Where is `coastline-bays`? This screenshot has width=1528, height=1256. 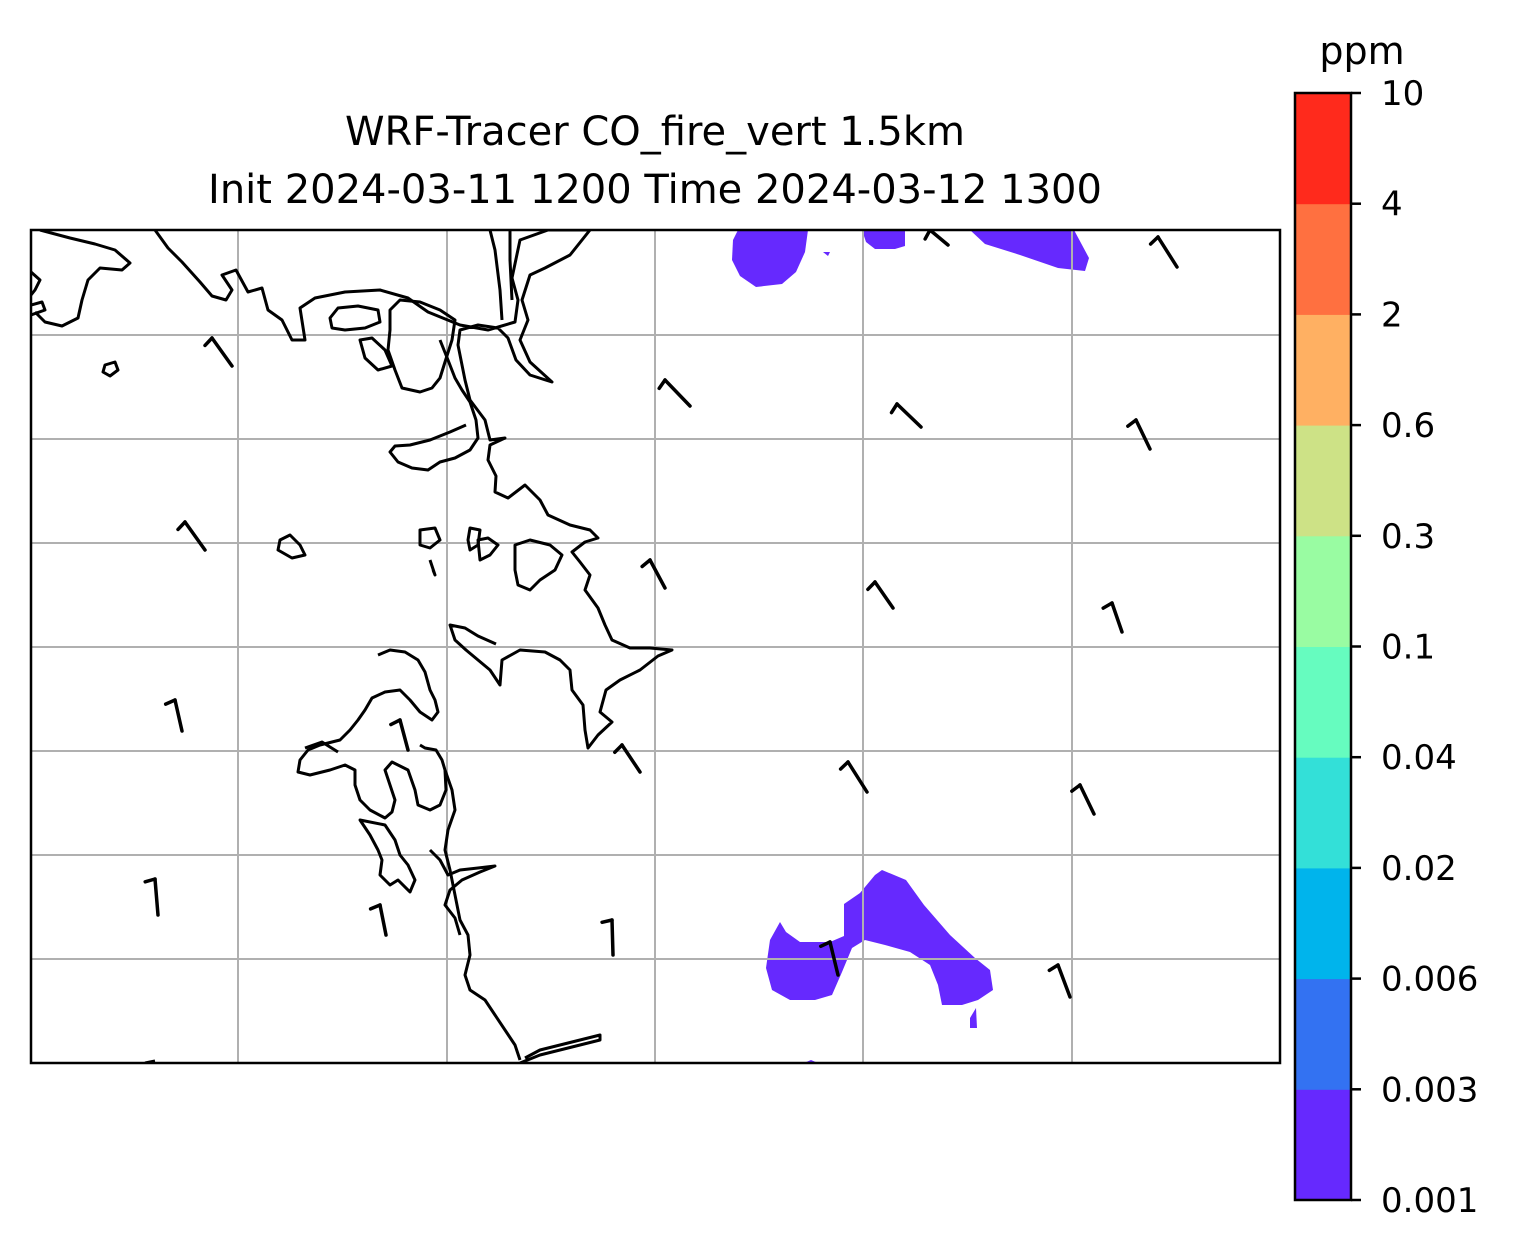 coastline-bays is located at coordinates (496, 564).